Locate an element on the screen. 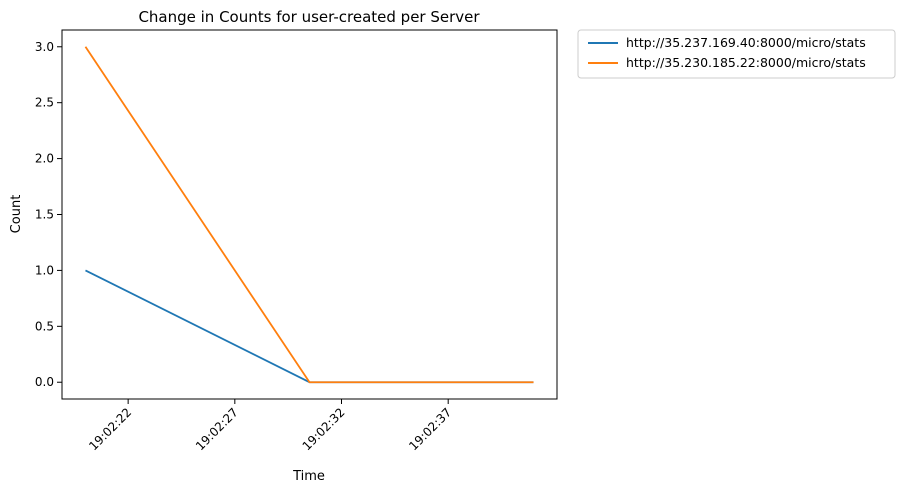 This screenshot has width=907, height=492. y-axis-label: Count is located at coordinates (16, 214).